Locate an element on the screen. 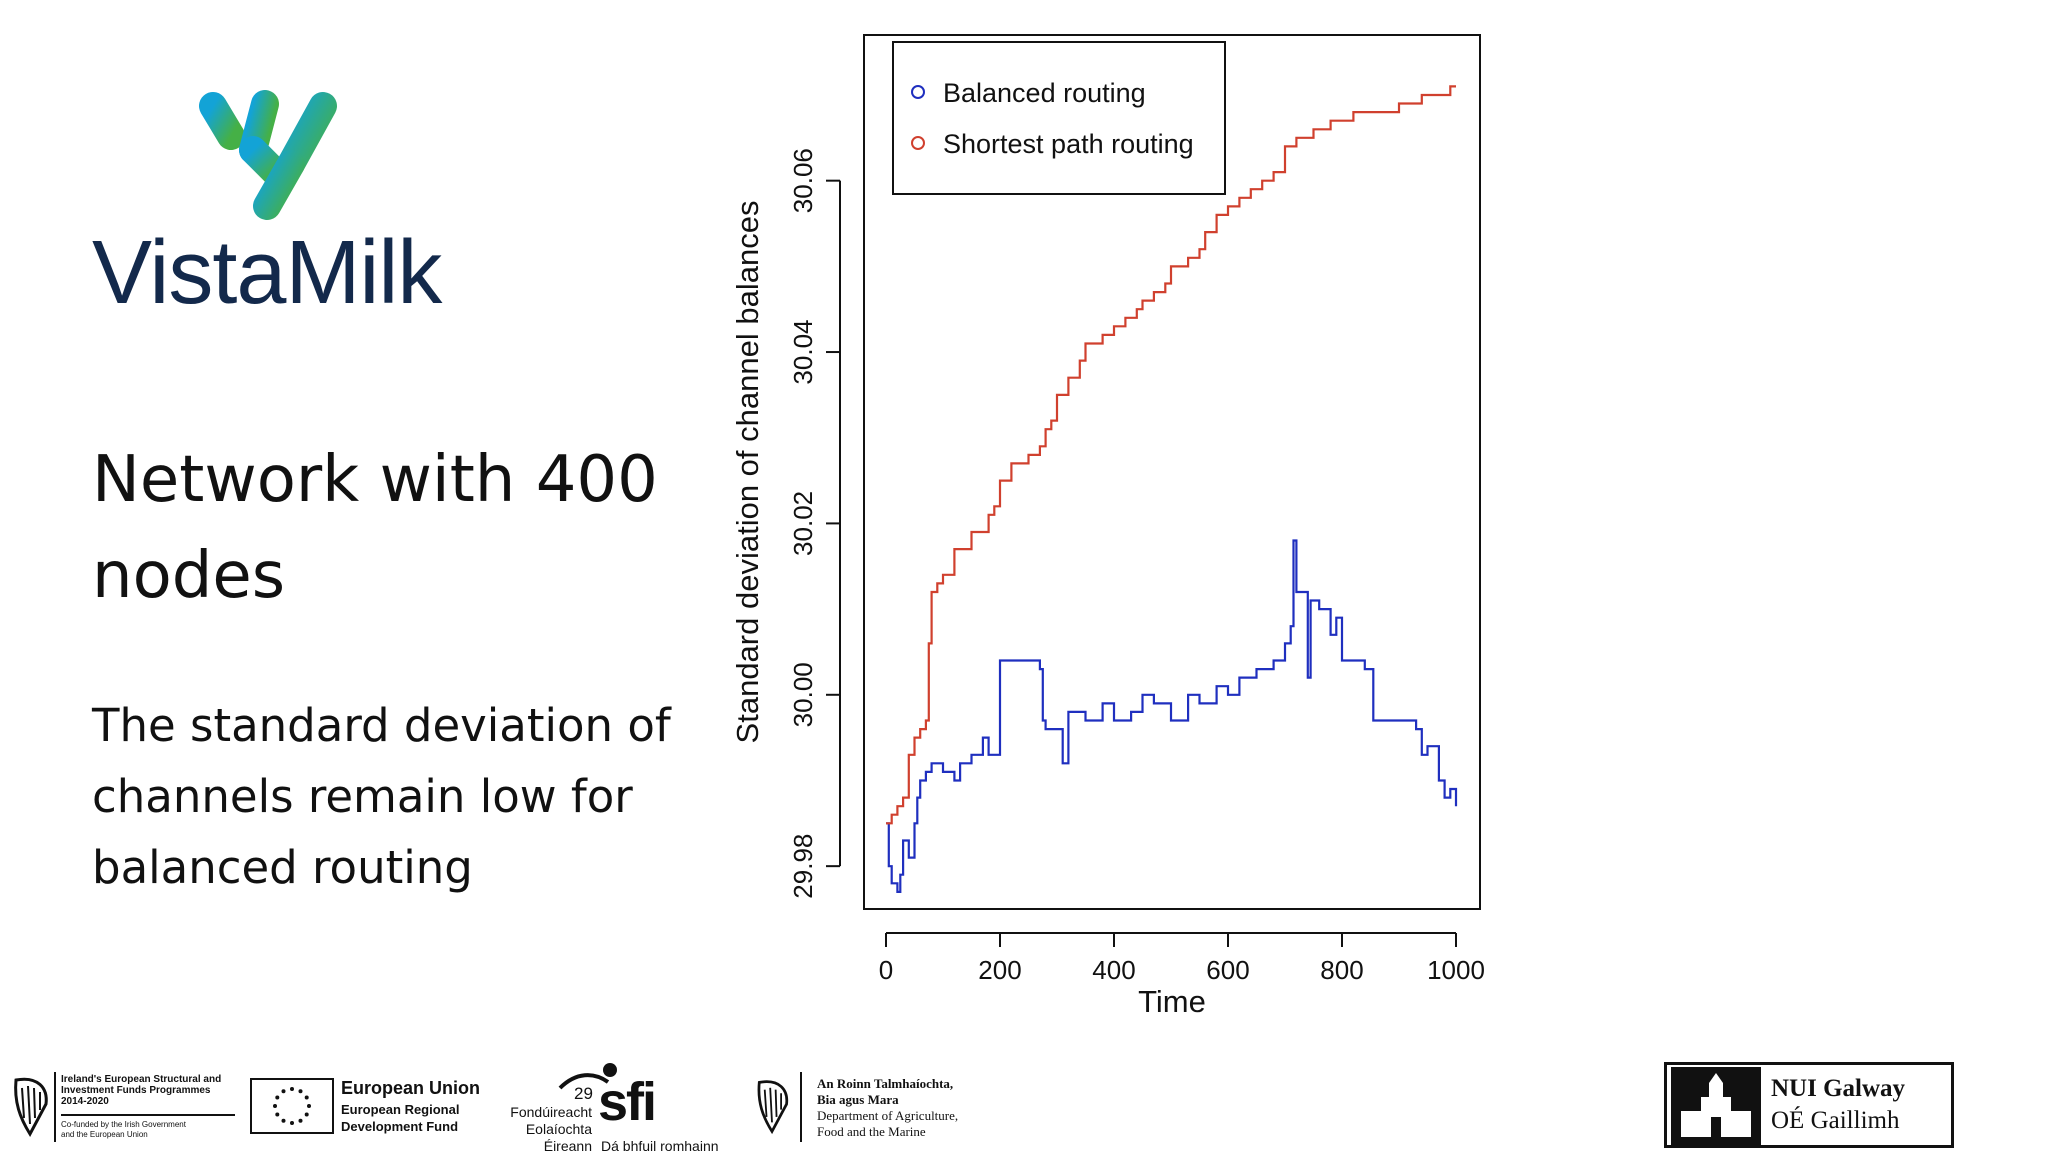 The height and width of the screenshot is (1155, 2048). y-tick-label: 29.98 is located at coordinates (803, 866).